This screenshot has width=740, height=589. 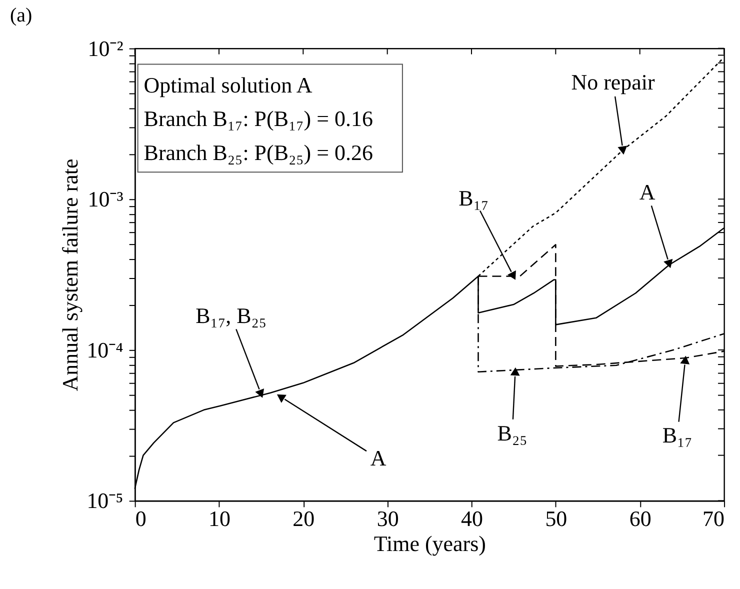 What do you see at coordinates (512, 433) in the screenshot?
I see `annotation: B₂₅` at bounding box center [512, 433].